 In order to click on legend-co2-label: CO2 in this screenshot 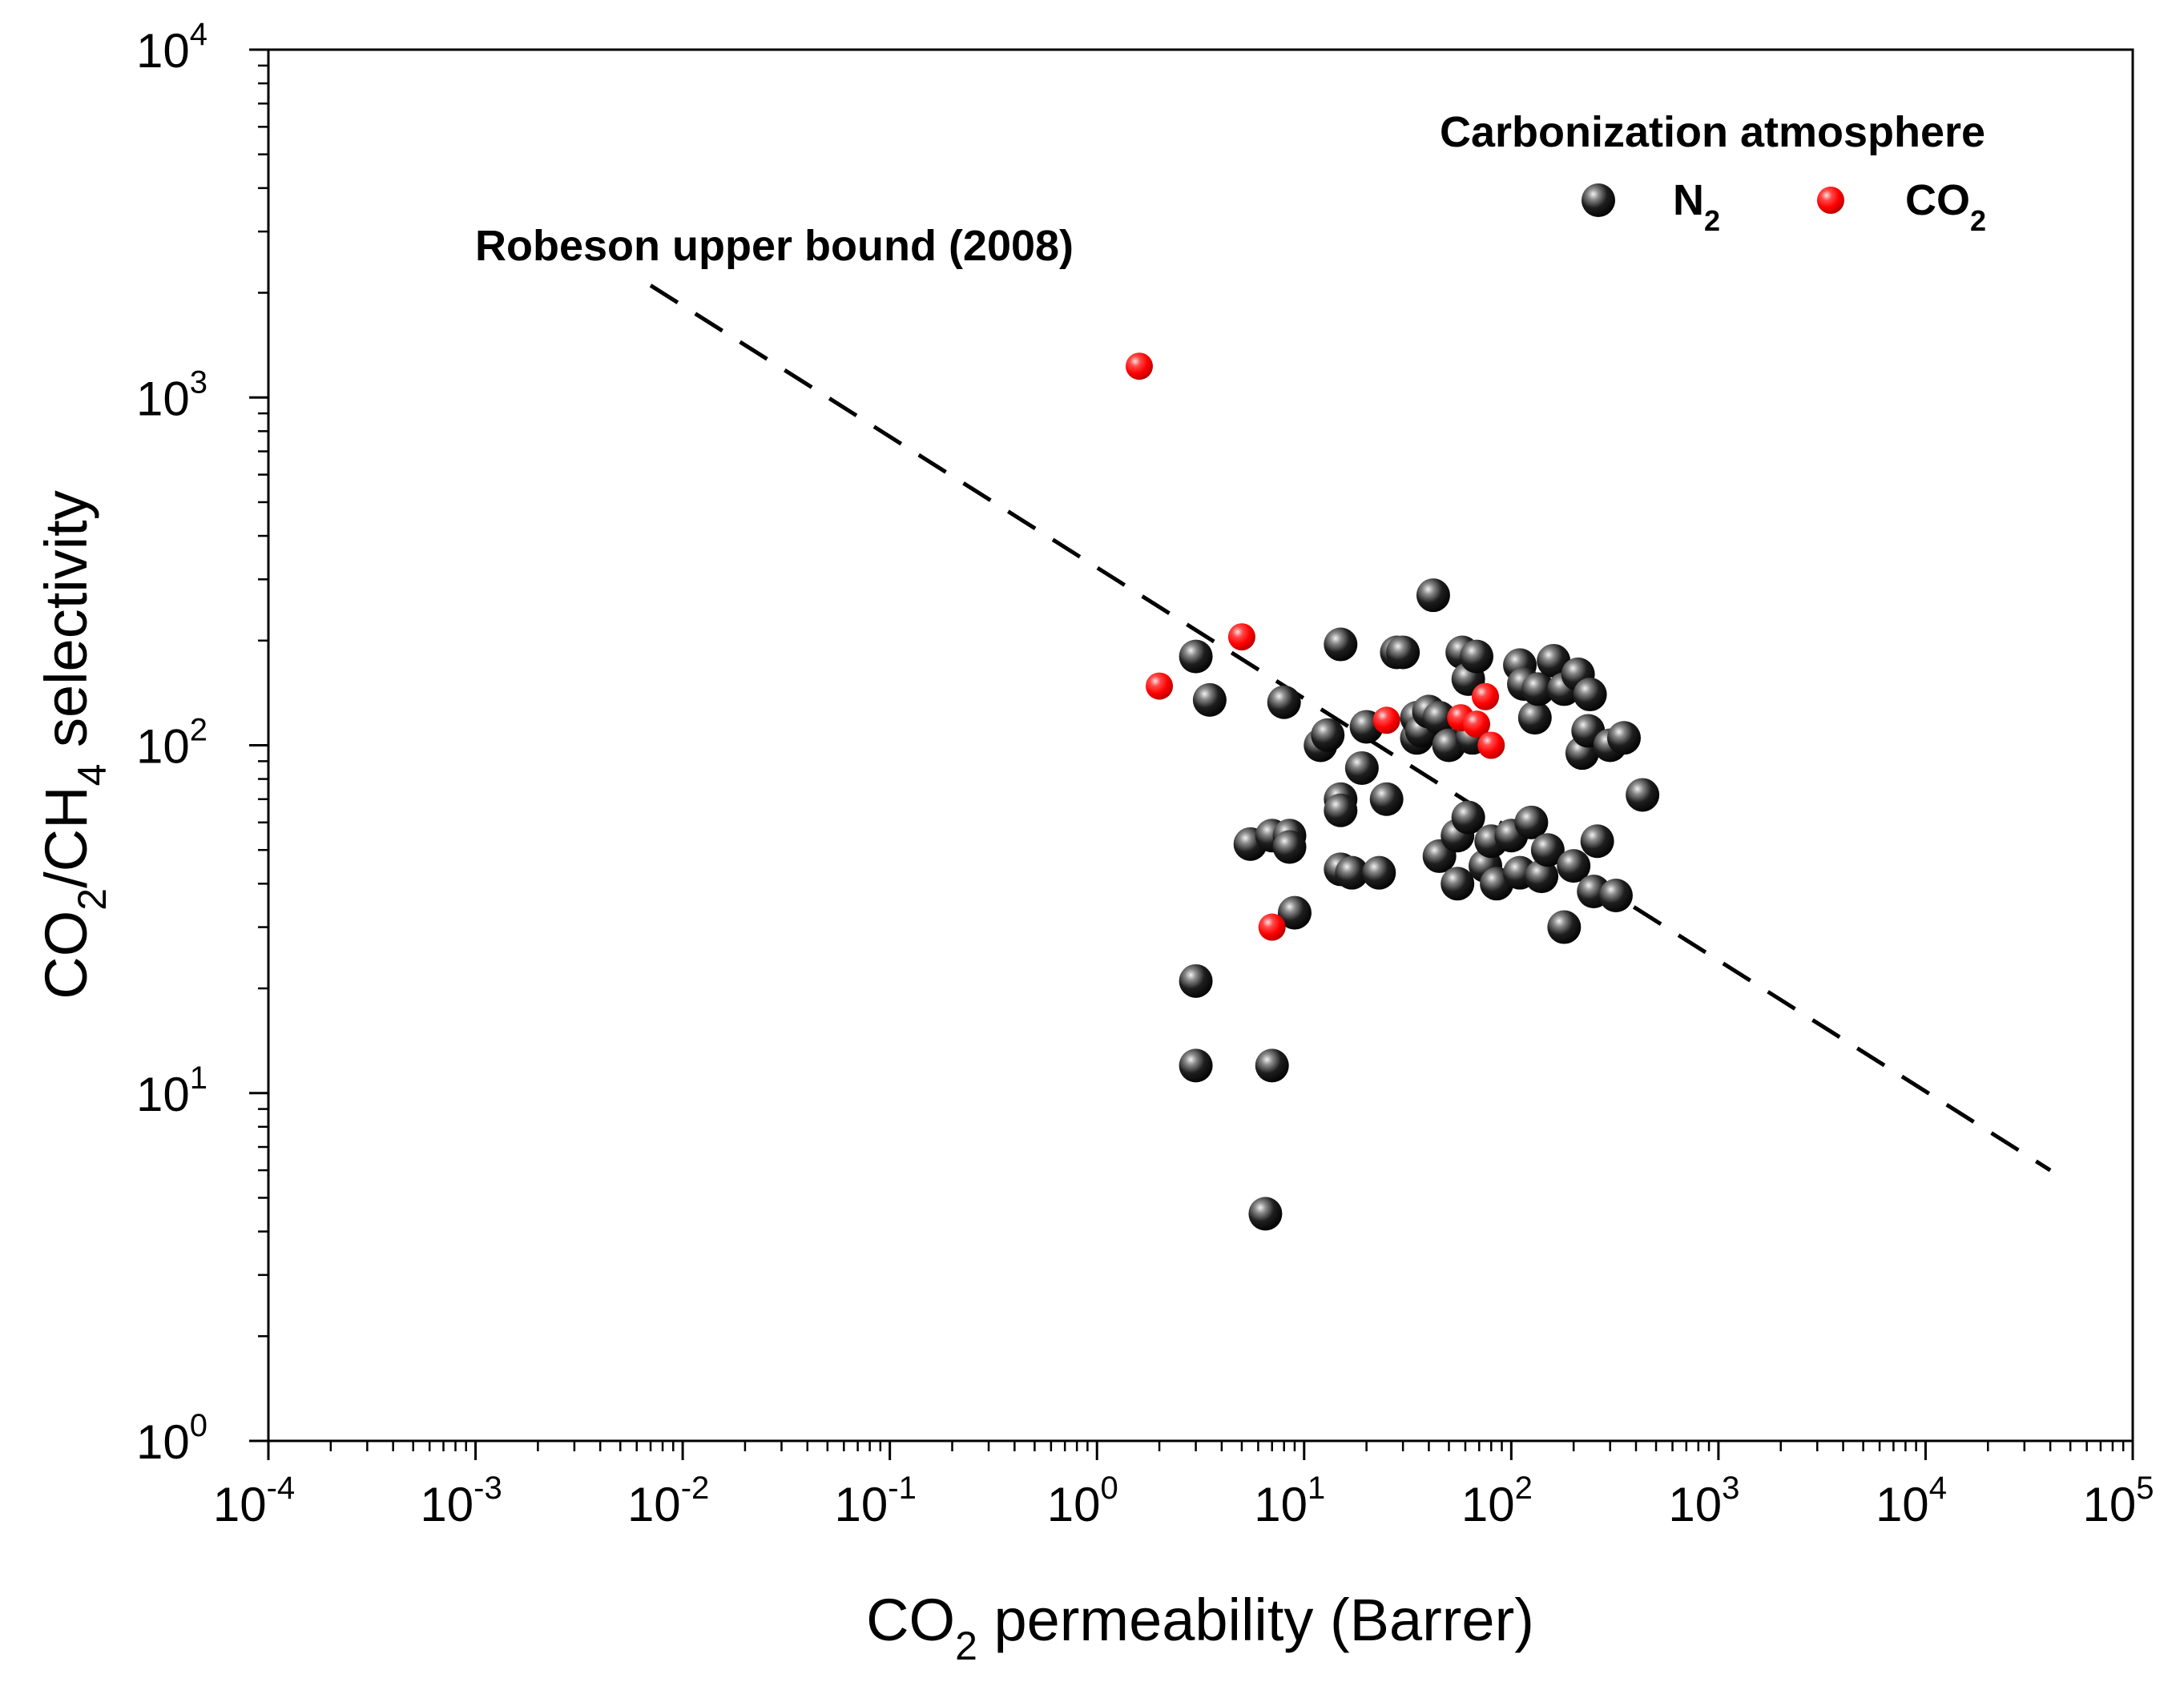, I will do `click(1945, 206)`.